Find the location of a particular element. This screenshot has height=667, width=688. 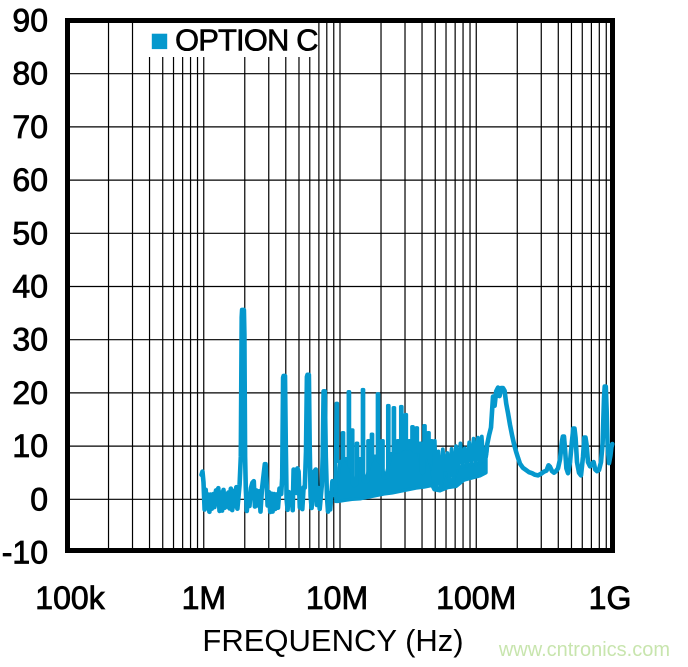

svg-text: FREQUENCY (Hz) is located at coordinates (332, 640).